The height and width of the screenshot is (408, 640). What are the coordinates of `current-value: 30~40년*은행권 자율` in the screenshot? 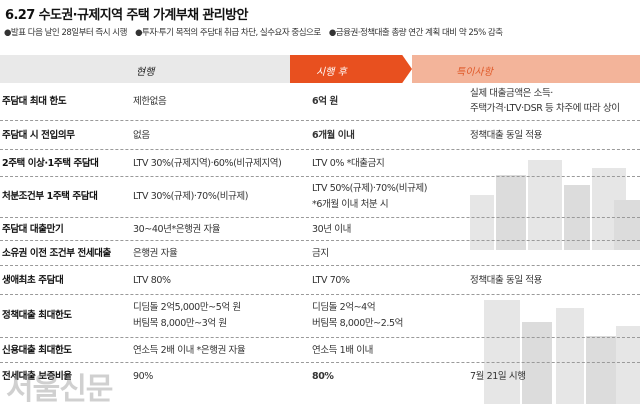 It's located at (177, 229).